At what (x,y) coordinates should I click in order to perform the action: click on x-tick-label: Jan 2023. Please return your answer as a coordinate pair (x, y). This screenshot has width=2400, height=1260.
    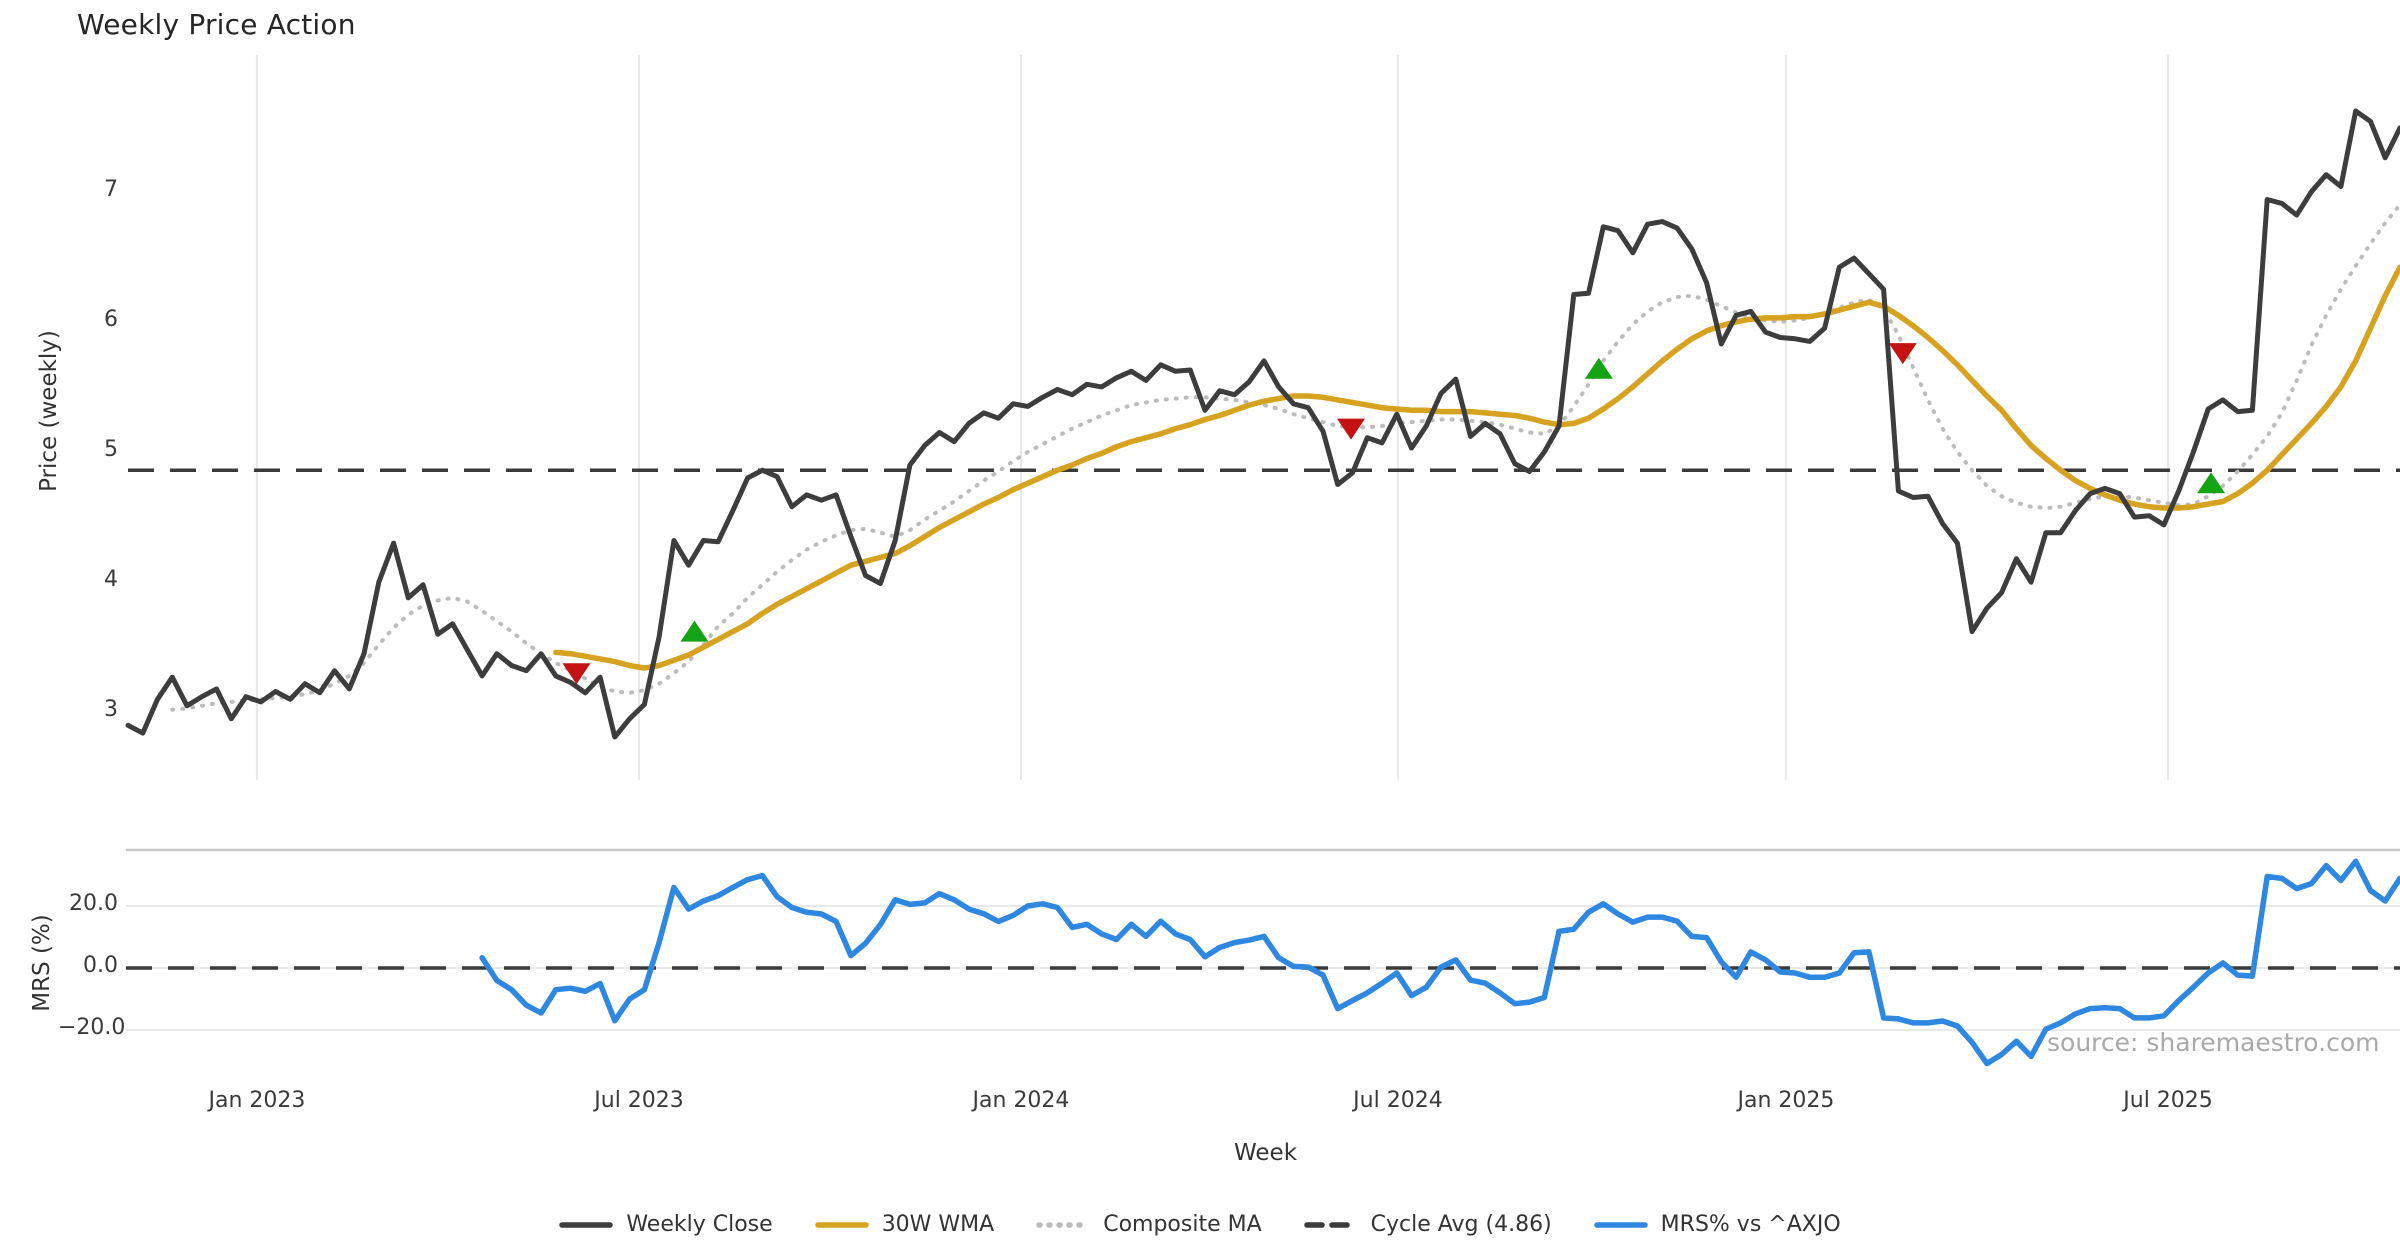
    Looking at the image, I should click on (257, 1100).